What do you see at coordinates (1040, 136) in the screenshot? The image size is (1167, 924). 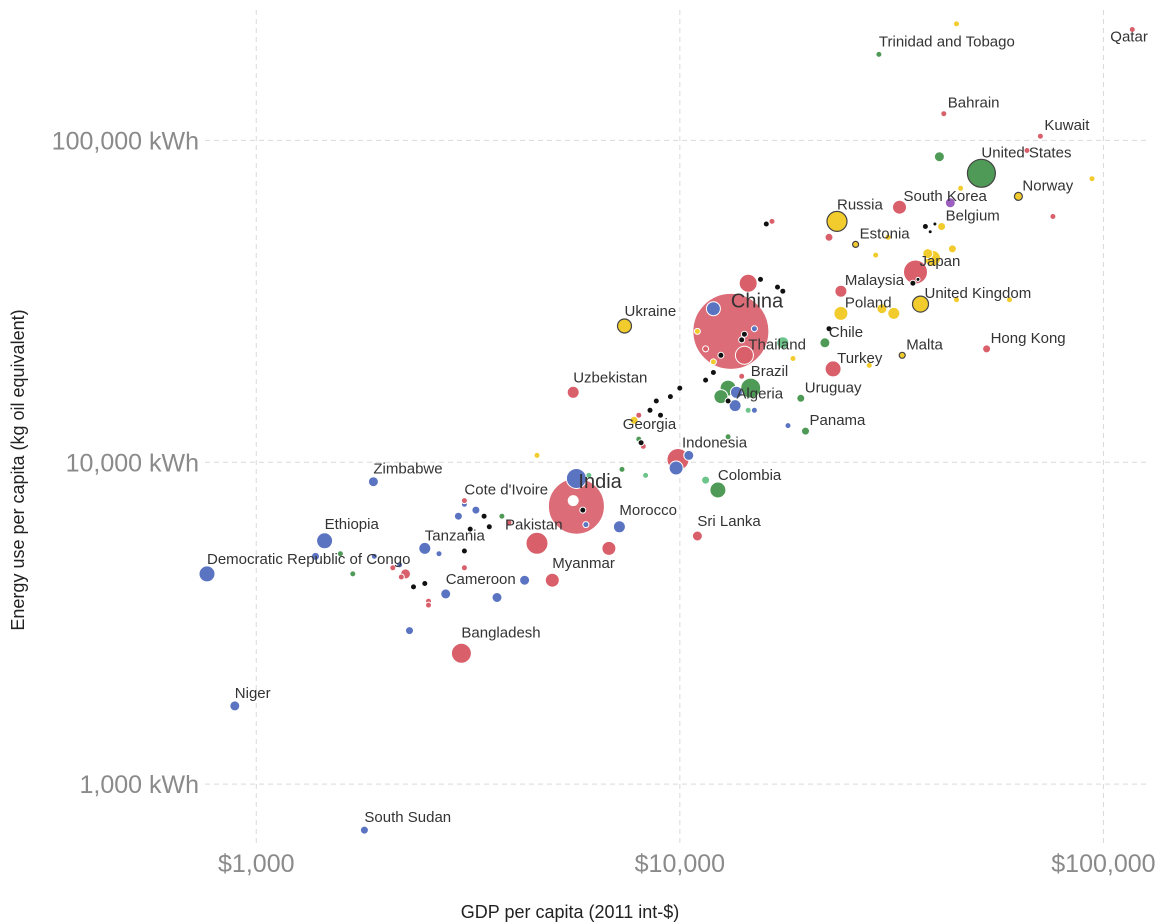 I see `bubble-kuwait` at bounding box center [1040, 136].